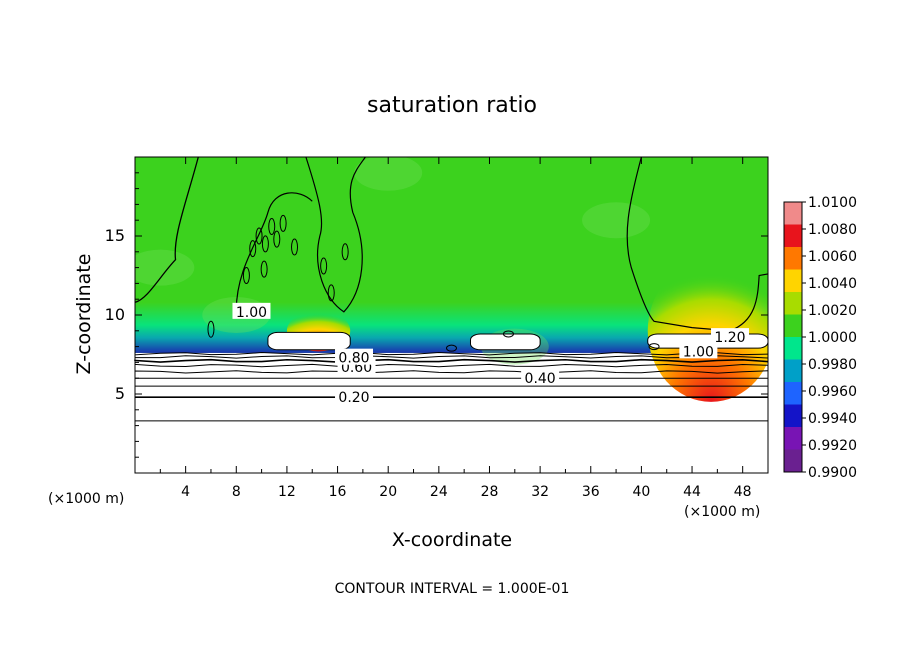 The image size is (904, 654). What do you see at coordinates (832, 419) in the screenshot?
I see `colorbar-label: 0.9940` at bounding box center [832, 419].